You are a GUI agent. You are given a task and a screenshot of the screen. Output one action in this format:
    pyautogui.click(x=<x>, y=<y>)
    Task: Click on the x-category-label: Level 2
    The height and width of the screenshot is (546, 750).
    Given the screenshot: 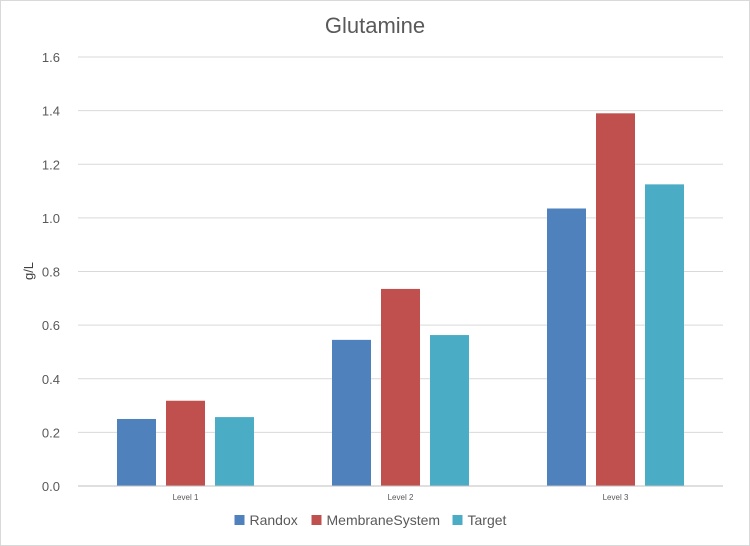 What is the action you would take?
    pyautogui.click(x=401, y=497)
    